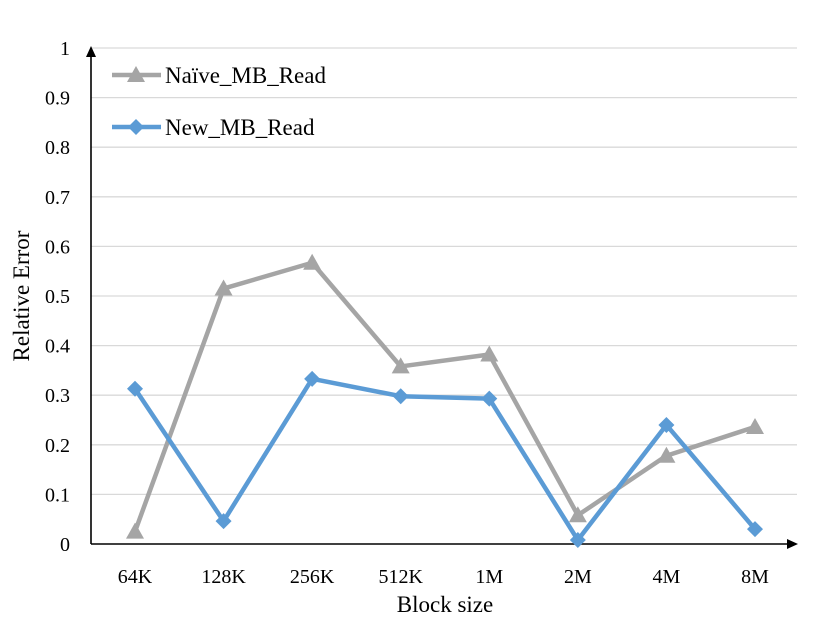  Describe the element at coordinates (755, 577) in the screenshot. I see `x-tick-label: 8M` at that location.